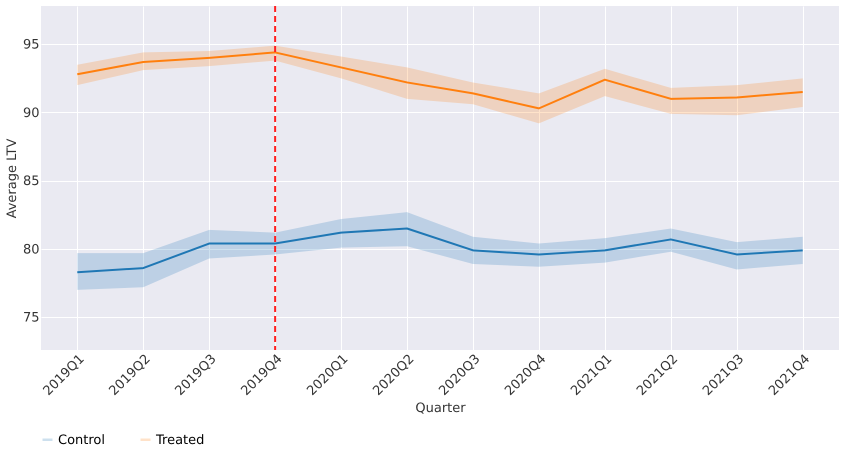  I want to click on y-axis-title: Average LTV, so click(12, 178).